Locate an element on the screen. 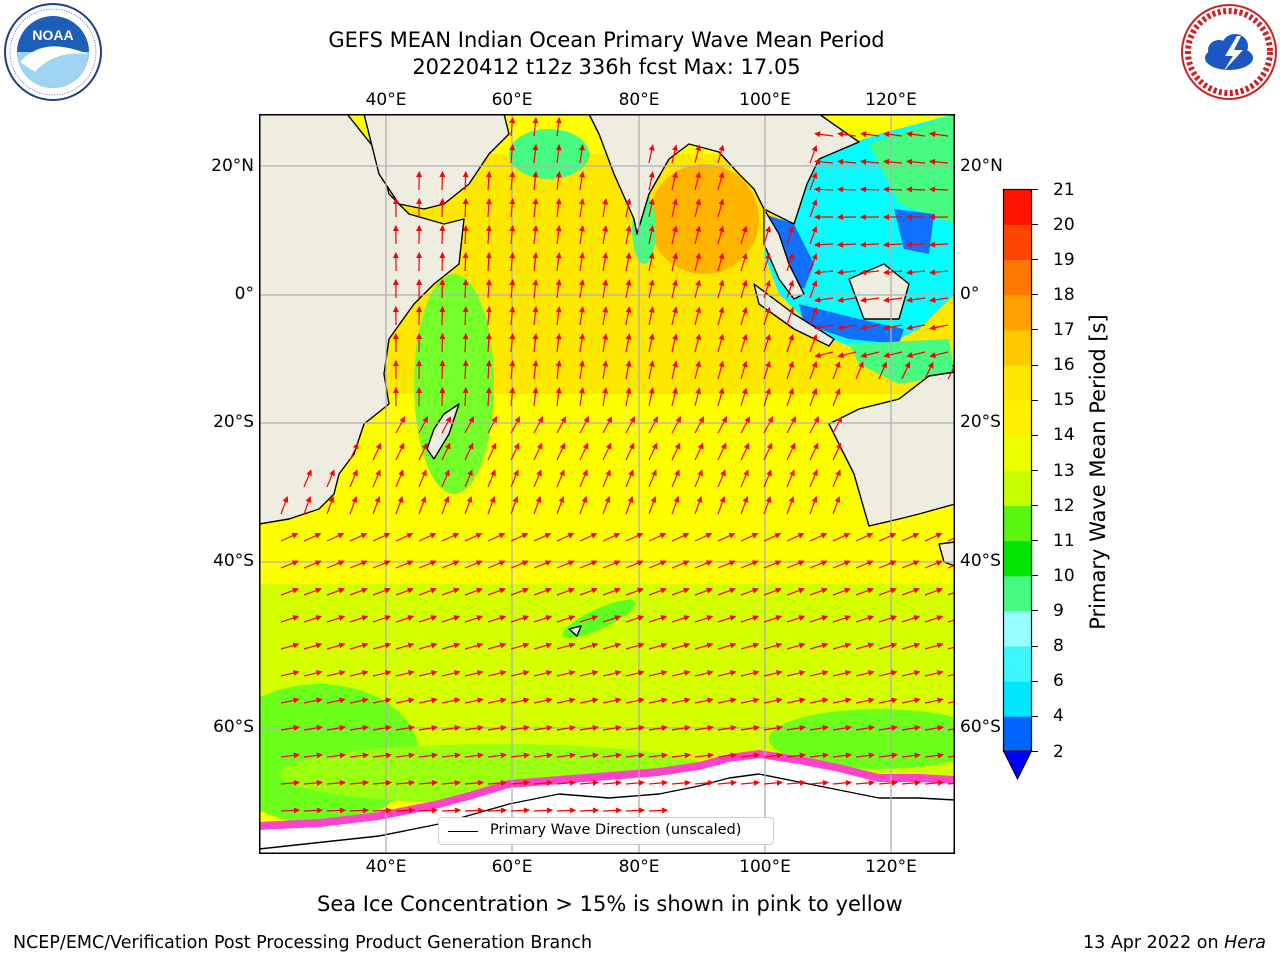 The height and width of the screenshot is (960, 1280). lon-tick-bottom: 40°E is located at coordinates (386, 867).